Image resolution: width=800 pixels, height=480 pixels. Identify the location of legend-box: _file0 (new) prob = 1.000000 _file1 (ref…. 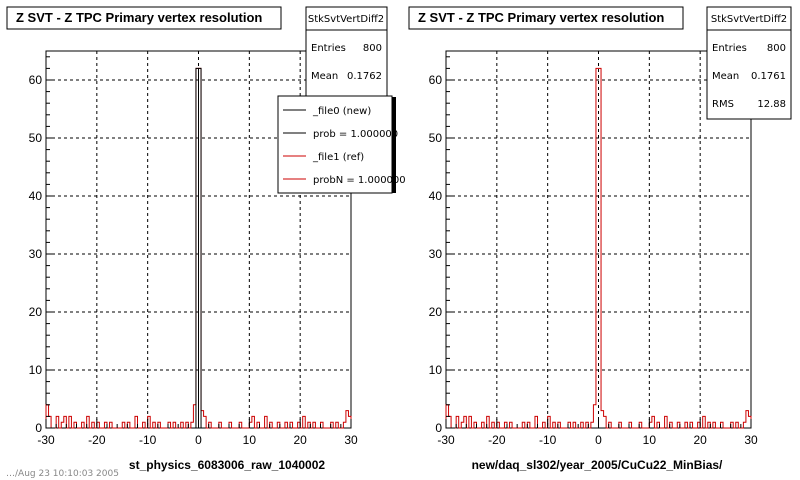
(341, 144).